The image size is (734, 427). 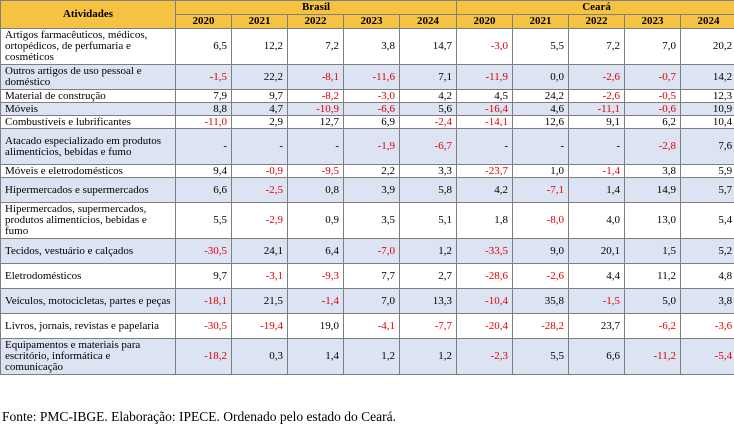 I want to click on brasil-value-cell: 9,4, so click(x=203, y=171).